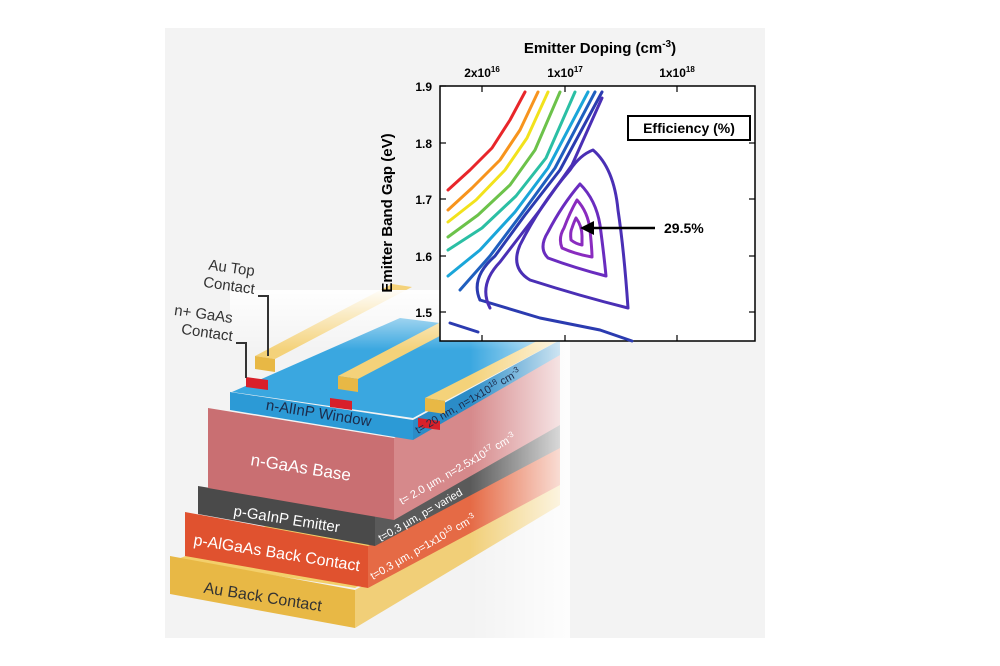 Image resolution: width=1000 pixels, height=666 pixels. I want to click on x-tick-label-2e16: 2x10¹⁶, so click(482, 72).